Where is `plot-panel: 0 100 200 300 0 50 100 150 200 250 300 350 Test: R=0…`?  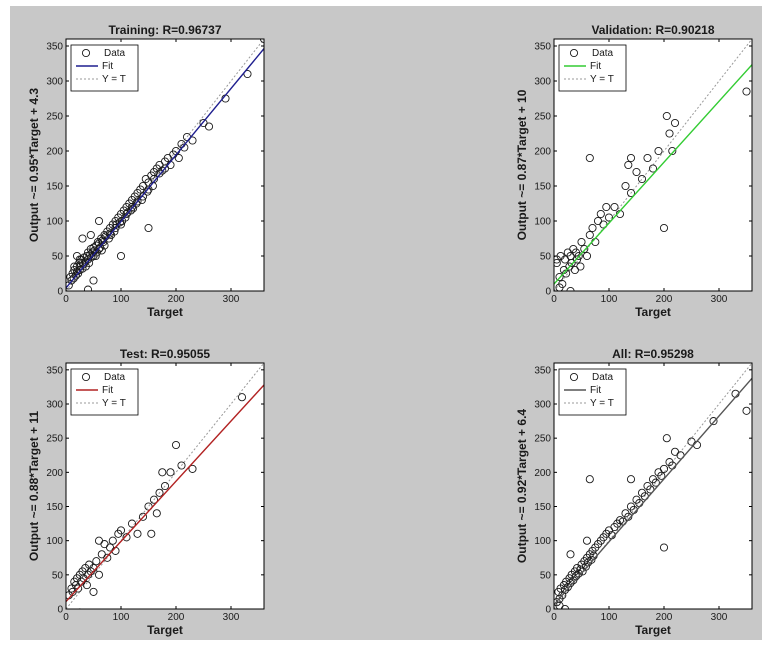 plot-panel: 0 100 200 300 0 50 100 150 200 250 300 350 Test: R=0… is located at coordinates (146, 492).